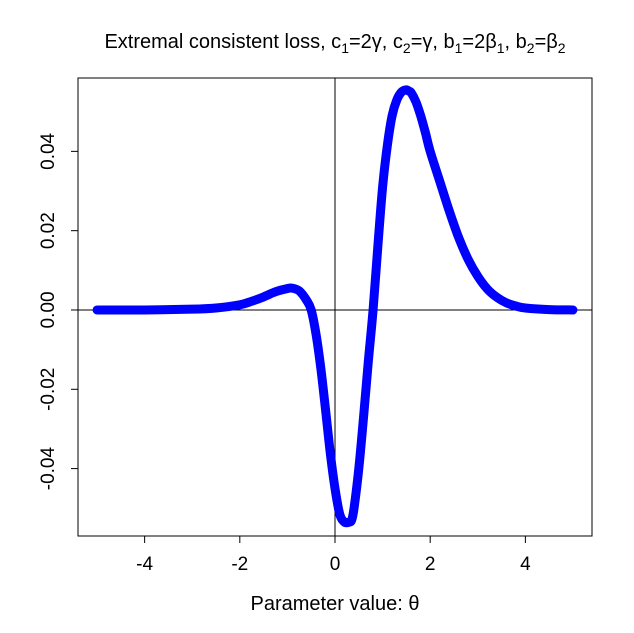 The image size is (634, 633). What do you see at coordinates (516, 42) in the screenshot?
I see `title-part: , b` at bounding box center [516, 42].